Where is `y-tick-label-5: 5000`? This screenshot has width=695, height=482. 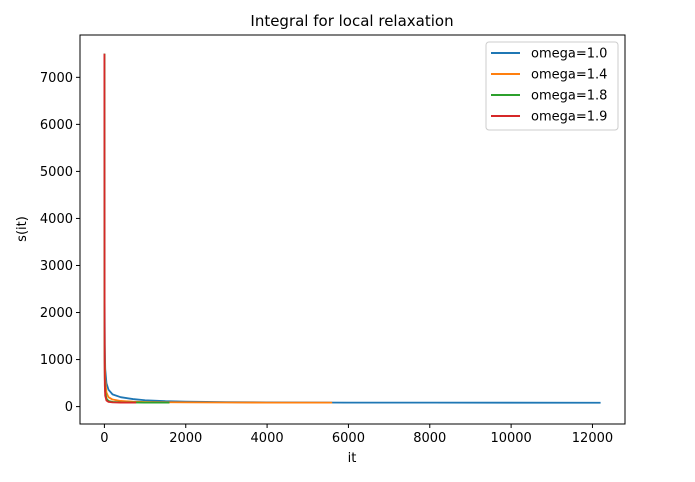
y-tick-label-5: 5000 is located at coordinates (56, 172).